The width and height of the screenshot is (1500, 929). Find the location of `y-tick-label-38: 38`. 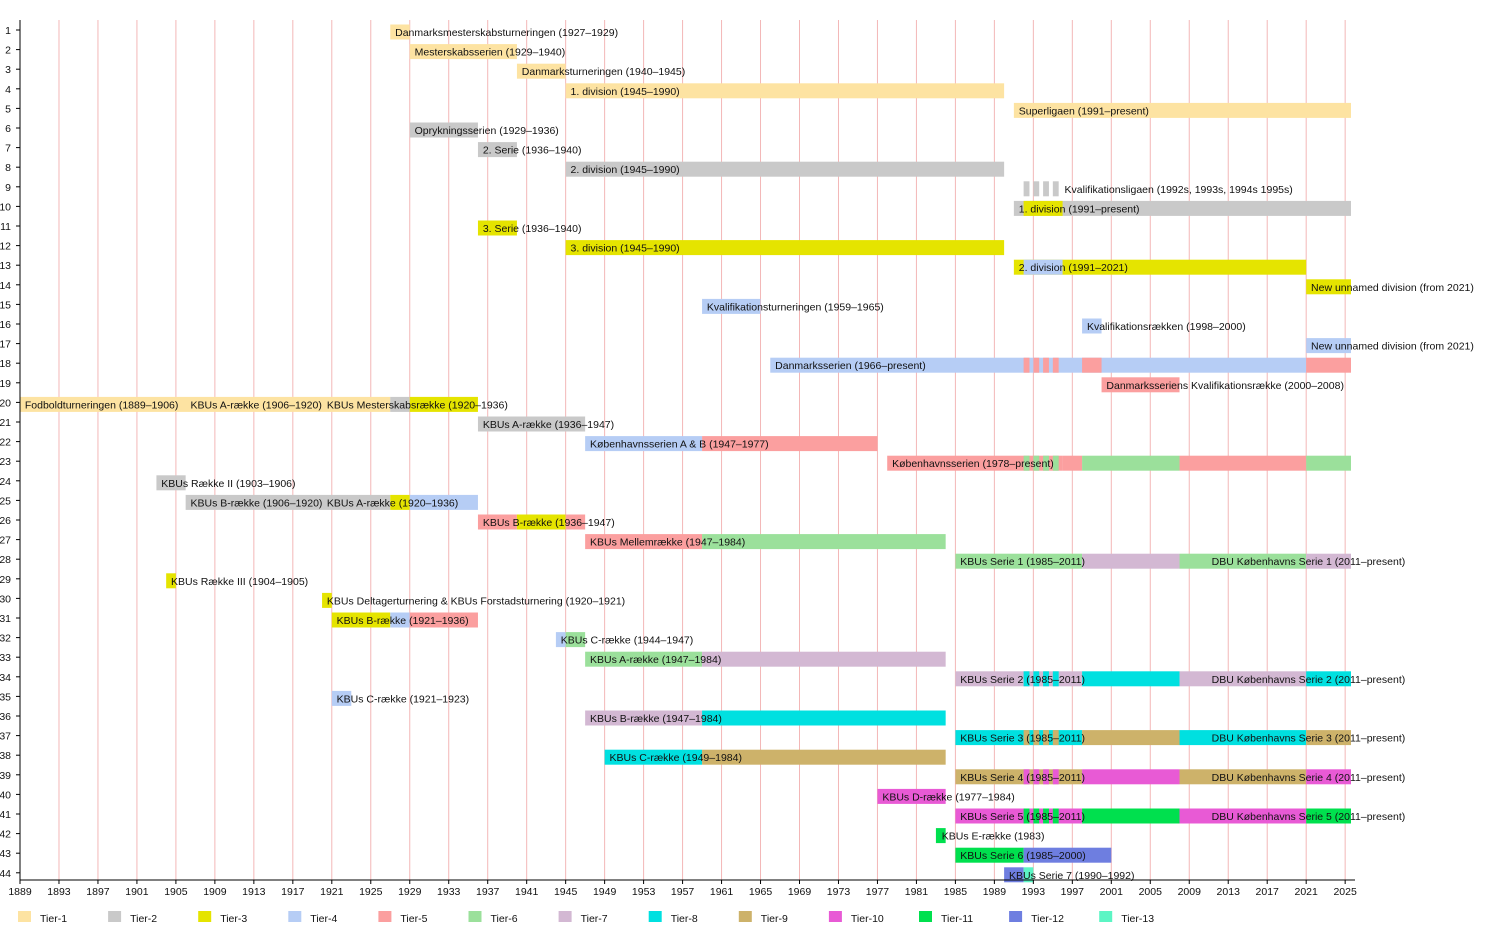

y-tick-label-38: 38 is located at coordinates (5, 756).